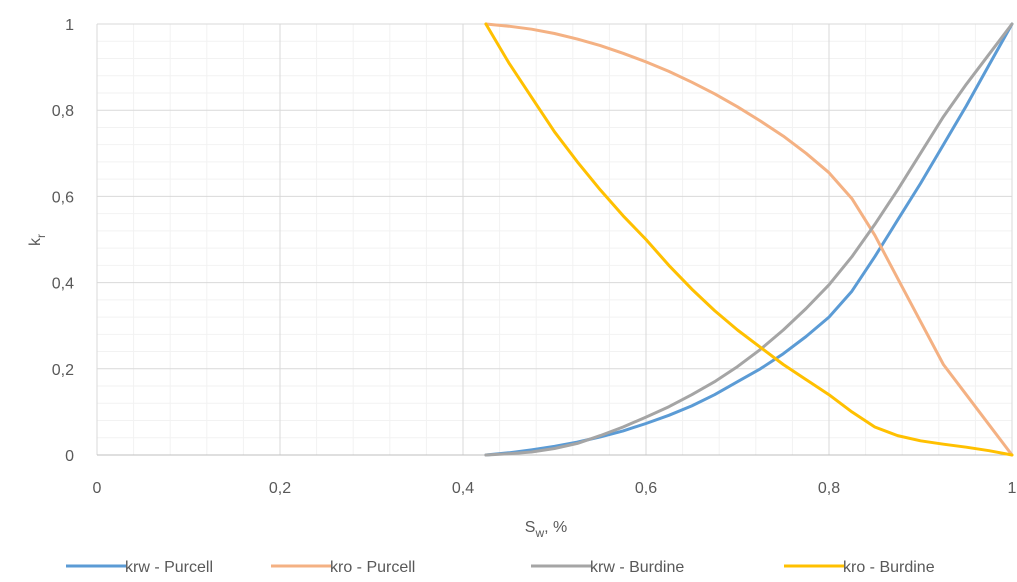  Describe the element at coordinates (63, 284) in the screenshot. I see `y-tick-label: 0,4` at that location.